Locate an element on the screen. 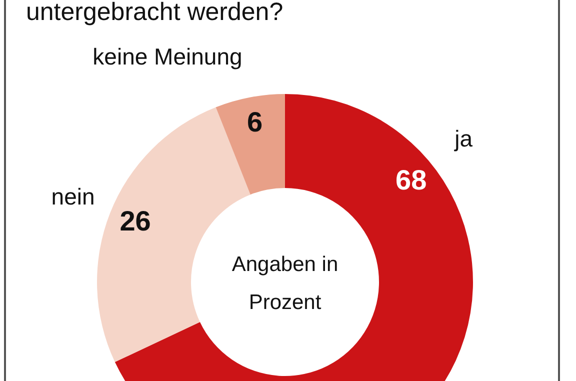 This screenshot has width=576, height=381. data-label: 6 is located at coordinates (255, 122).